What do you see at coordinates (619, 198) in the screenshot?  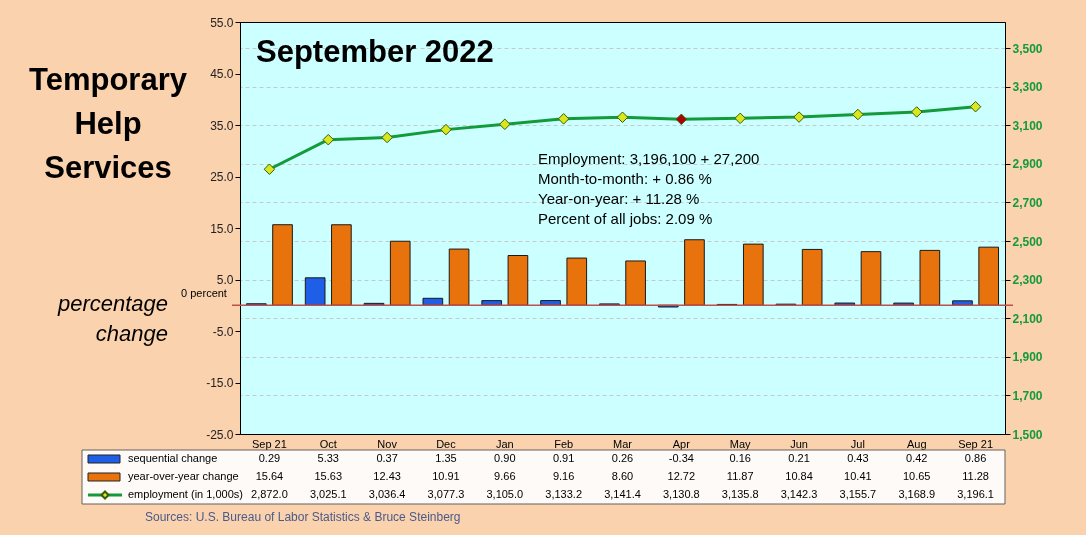 I see `annotation: Year-on-year: + 11.28 %` at bounding box center [619, 198].